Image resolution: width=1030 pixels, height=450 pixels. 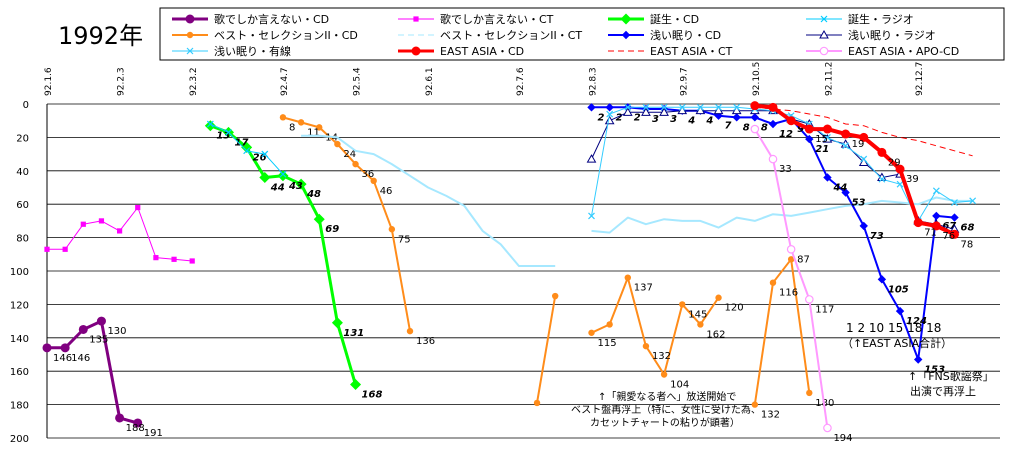 I want to click on data-label: 36, so click(x=368, y=174).